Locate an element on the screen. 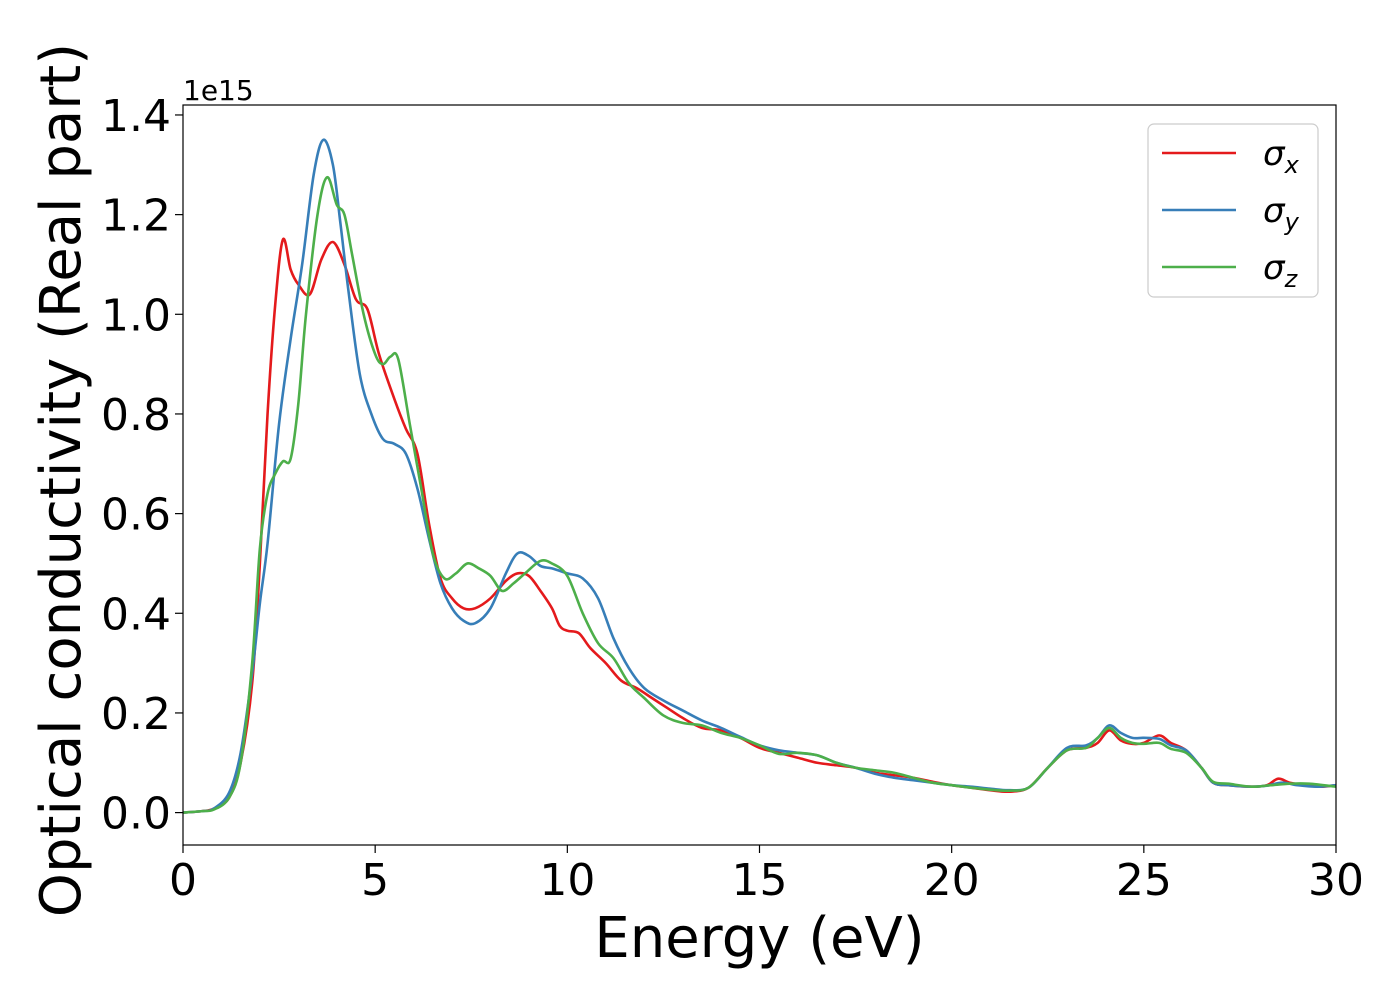 This screenshot has height=1000, width=1400. x-tick-label: 10 is located at coordinates (567, 880).